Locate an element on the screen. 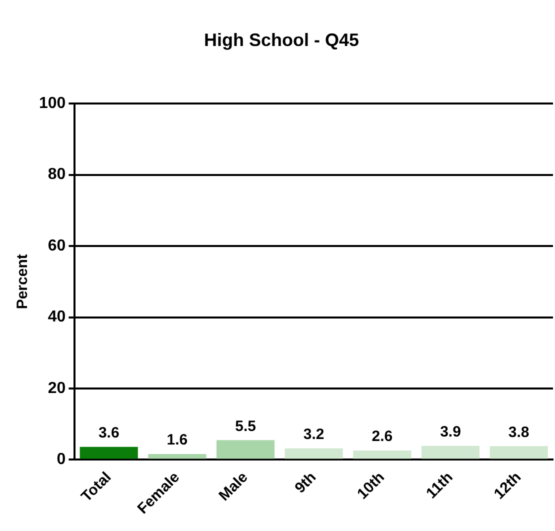  x-tick-label: 11th is located at coordinates (439, 485).